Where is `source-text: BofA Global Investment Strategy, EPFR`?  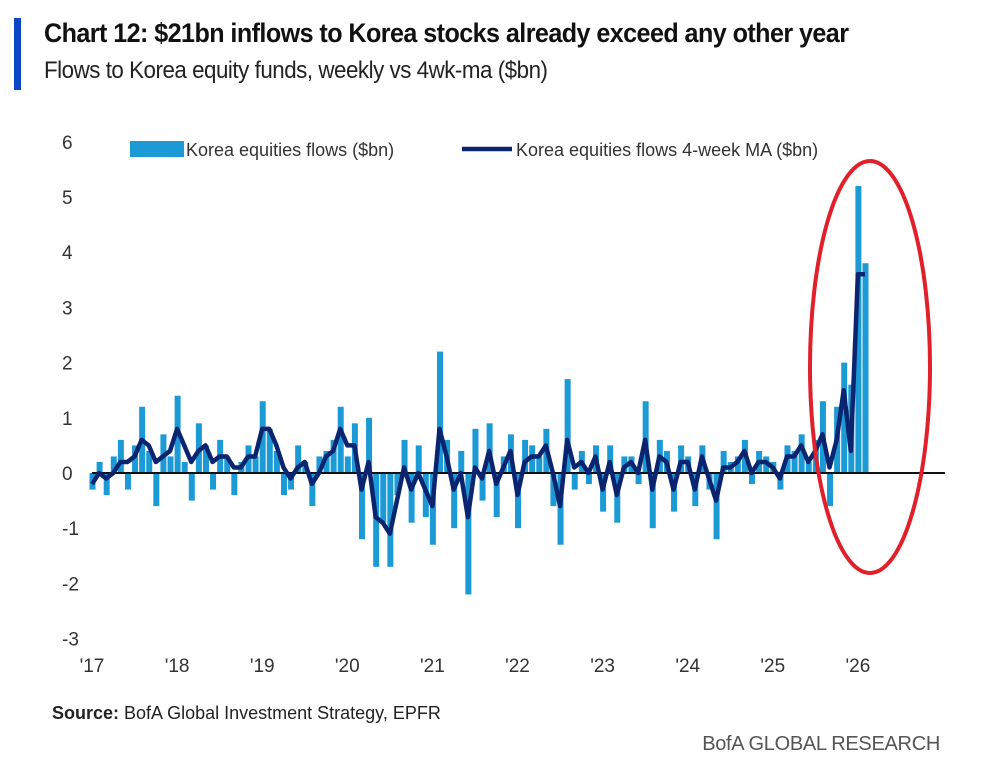 source-text: BofA Global Investment Strategy, EPFR is located at coordinates (280, 713).